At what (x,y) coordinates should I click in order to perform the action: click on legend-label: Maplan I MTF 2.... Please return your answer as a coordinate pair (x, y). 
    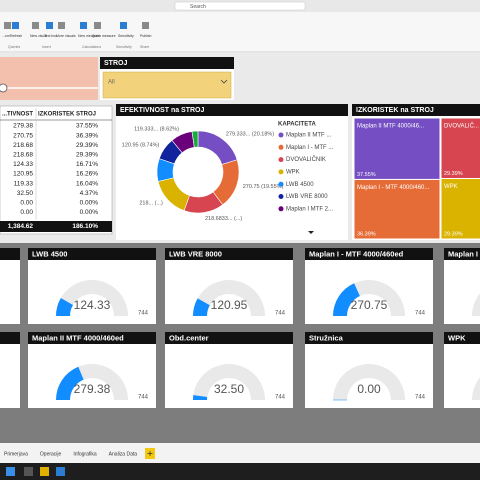
    Looking at the image, I should click on (309, 209).